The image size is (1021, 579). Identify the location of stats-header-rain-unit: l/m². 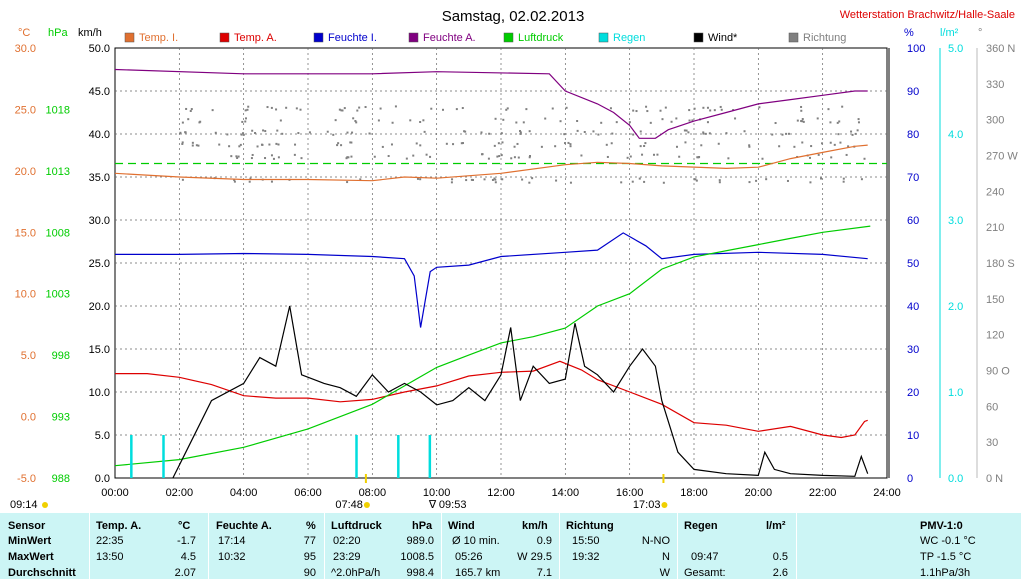
(776, 526).